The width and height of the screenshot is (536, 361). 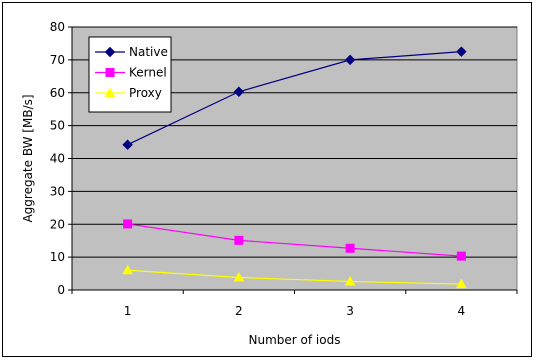 I want to click on legend-item-native: Native, so click(x=131, y=52).